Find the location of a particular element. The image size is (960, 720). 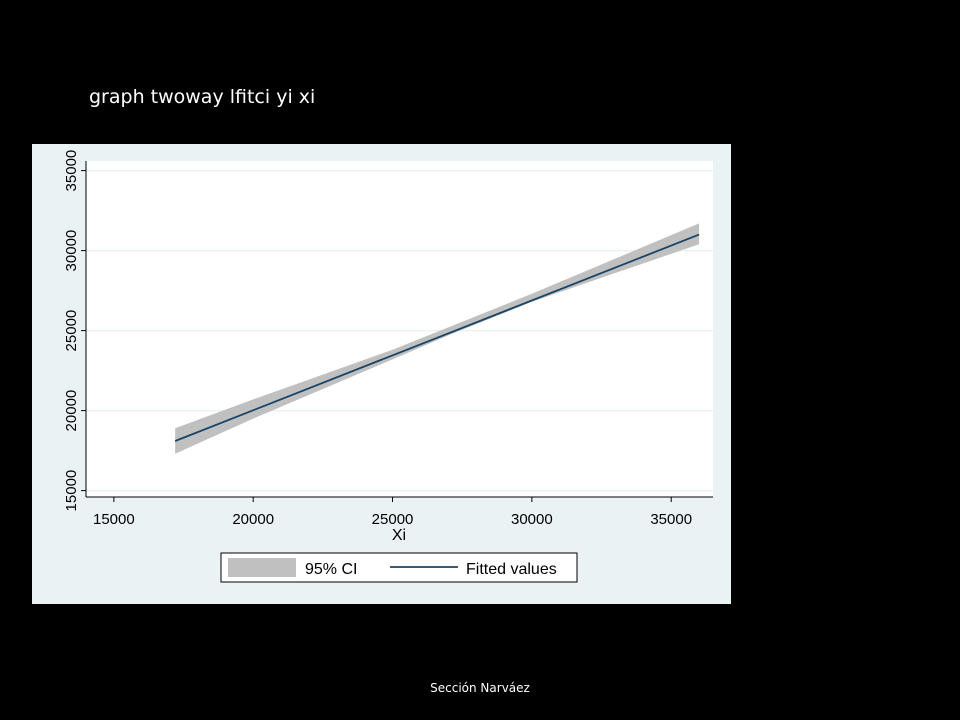

x-tick-label: 30000 is located at coordinates (532, 519).